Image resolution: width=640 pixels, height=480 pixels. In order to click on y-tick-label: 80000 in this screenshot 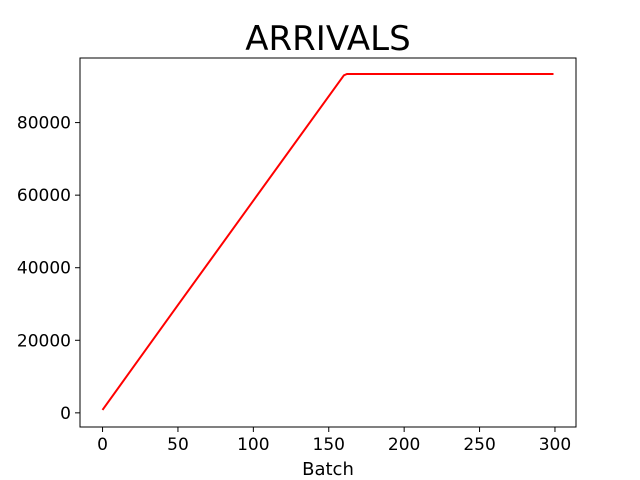, I will do `click(44, 124)`.